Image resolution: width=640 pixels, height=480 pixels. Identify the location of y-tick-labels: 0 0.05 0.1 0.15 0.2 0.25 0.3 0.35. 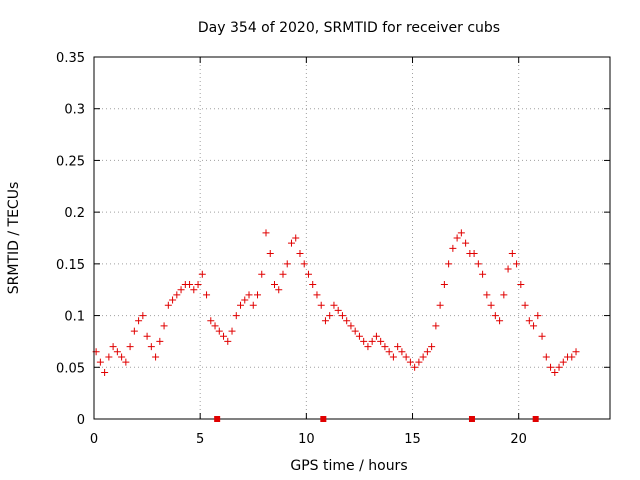
(70, 239).